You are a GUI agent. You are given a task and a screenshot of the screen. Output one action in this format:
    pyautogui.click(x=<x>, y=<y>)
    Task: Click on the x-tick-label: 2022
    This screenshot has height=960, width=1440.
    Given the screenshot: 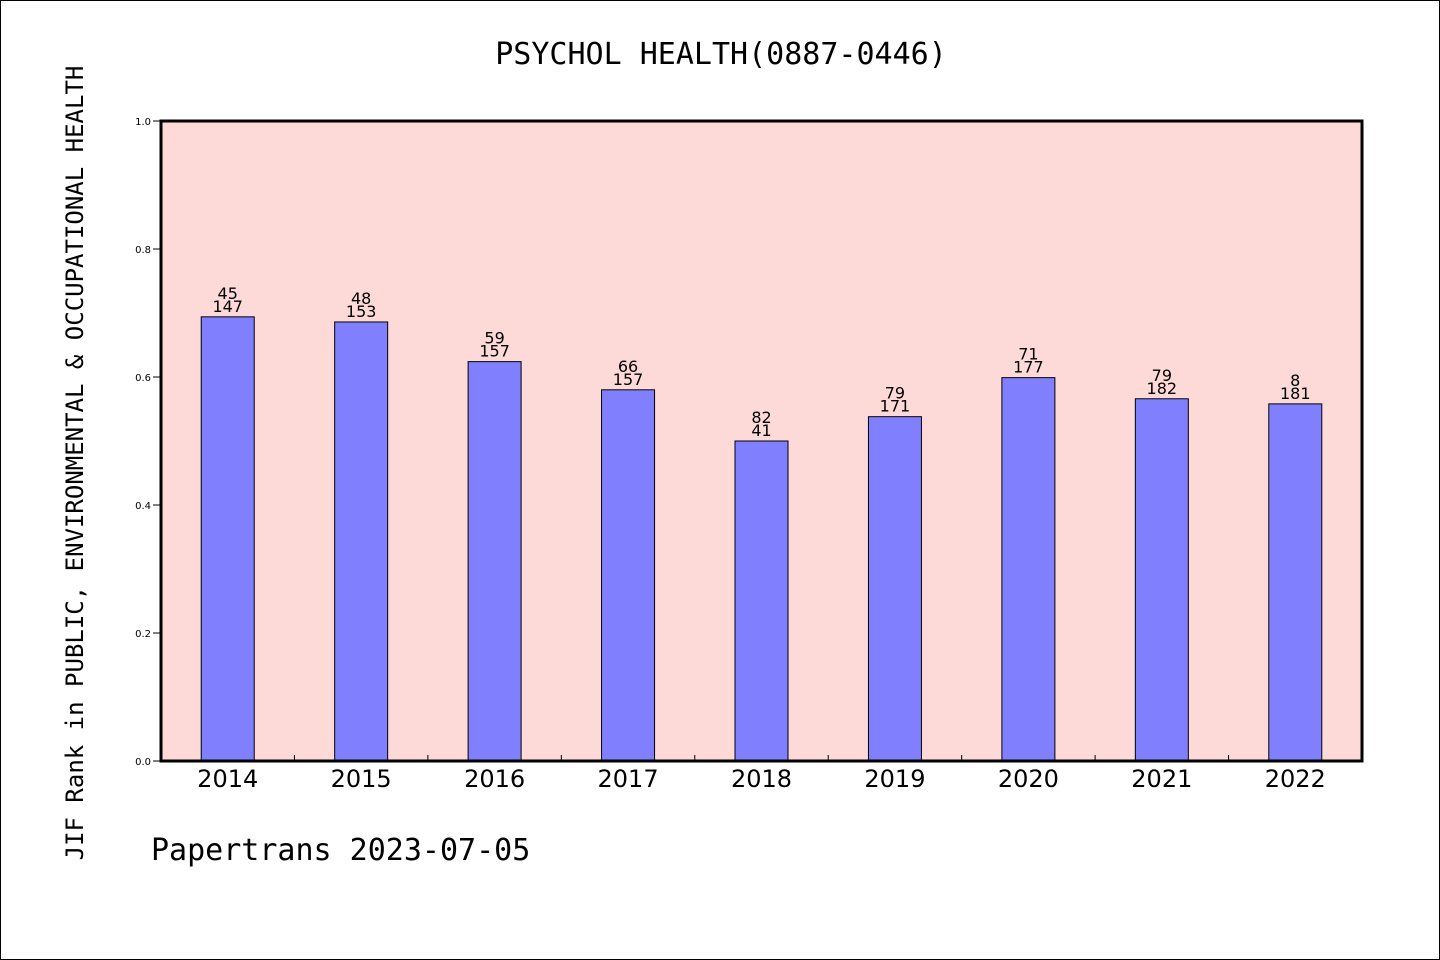 What is the action you would take?
    pyautogui.click(x=1295, y=779)
    